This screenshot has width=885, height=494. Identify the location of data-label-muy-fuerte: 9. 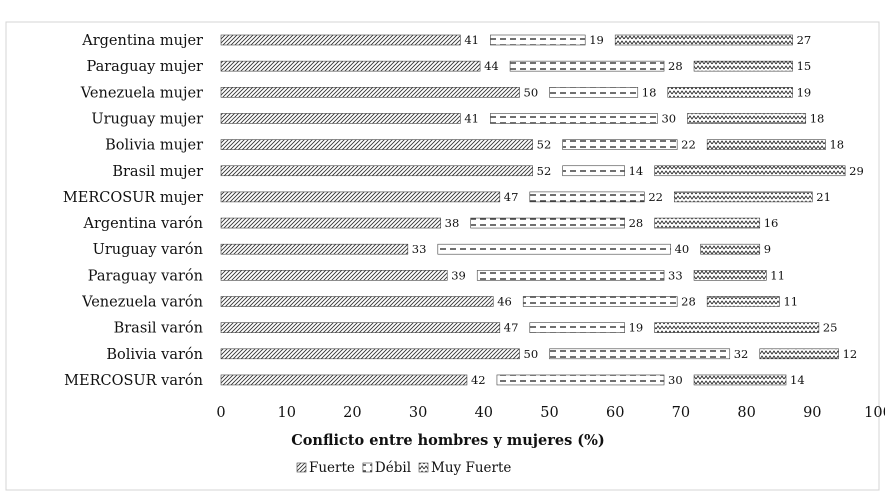
(767, 249).